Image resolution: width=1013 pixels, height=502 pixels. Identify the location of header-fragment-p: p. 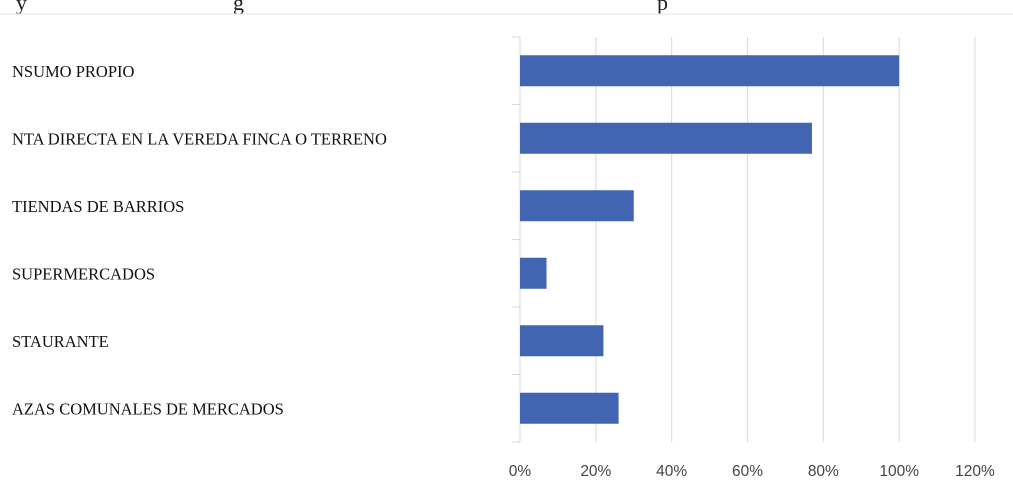
(662, 7).